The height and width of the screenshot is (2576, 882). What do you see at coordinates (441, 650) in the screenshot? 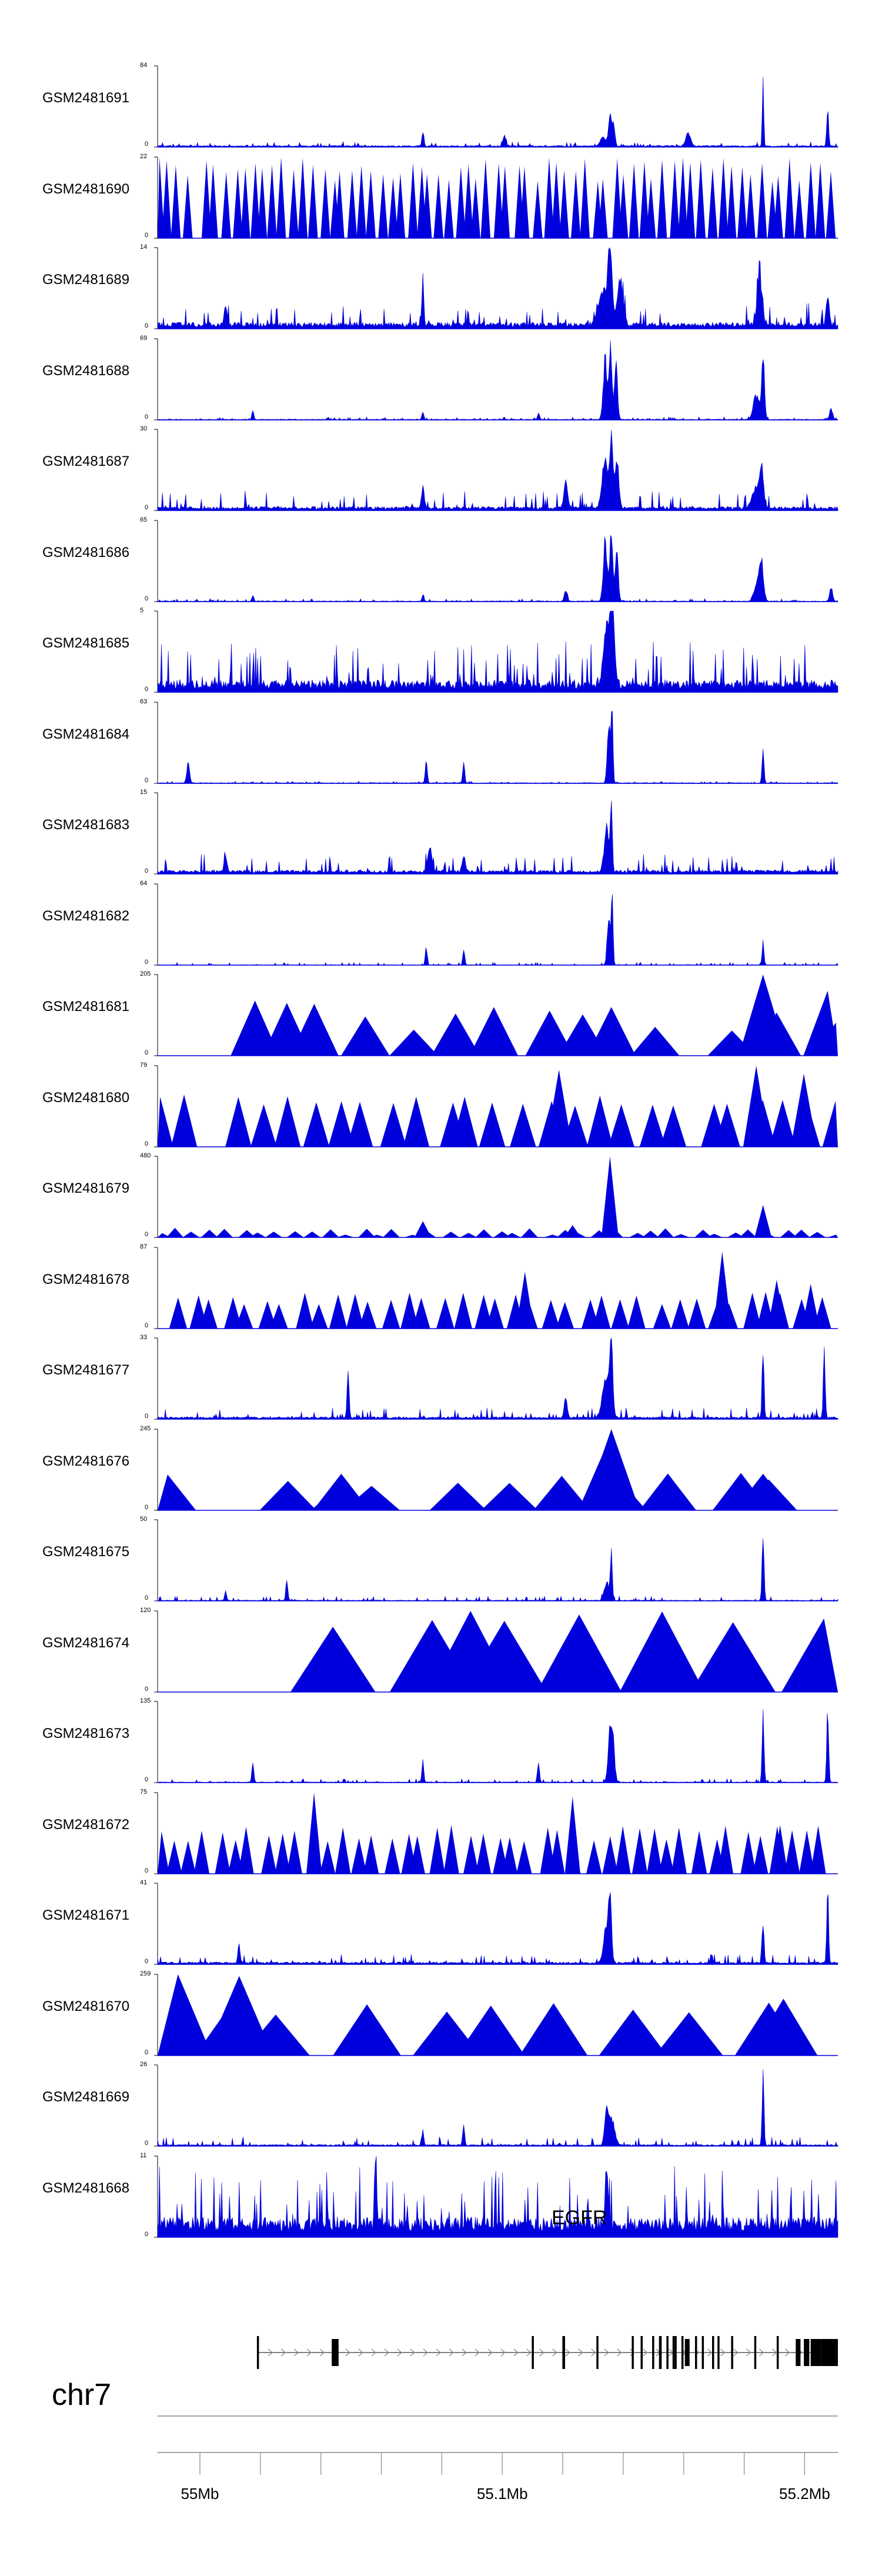
I see `track-GSM2481685: GSM2481685 5 0` at bounding box center [441, 650].